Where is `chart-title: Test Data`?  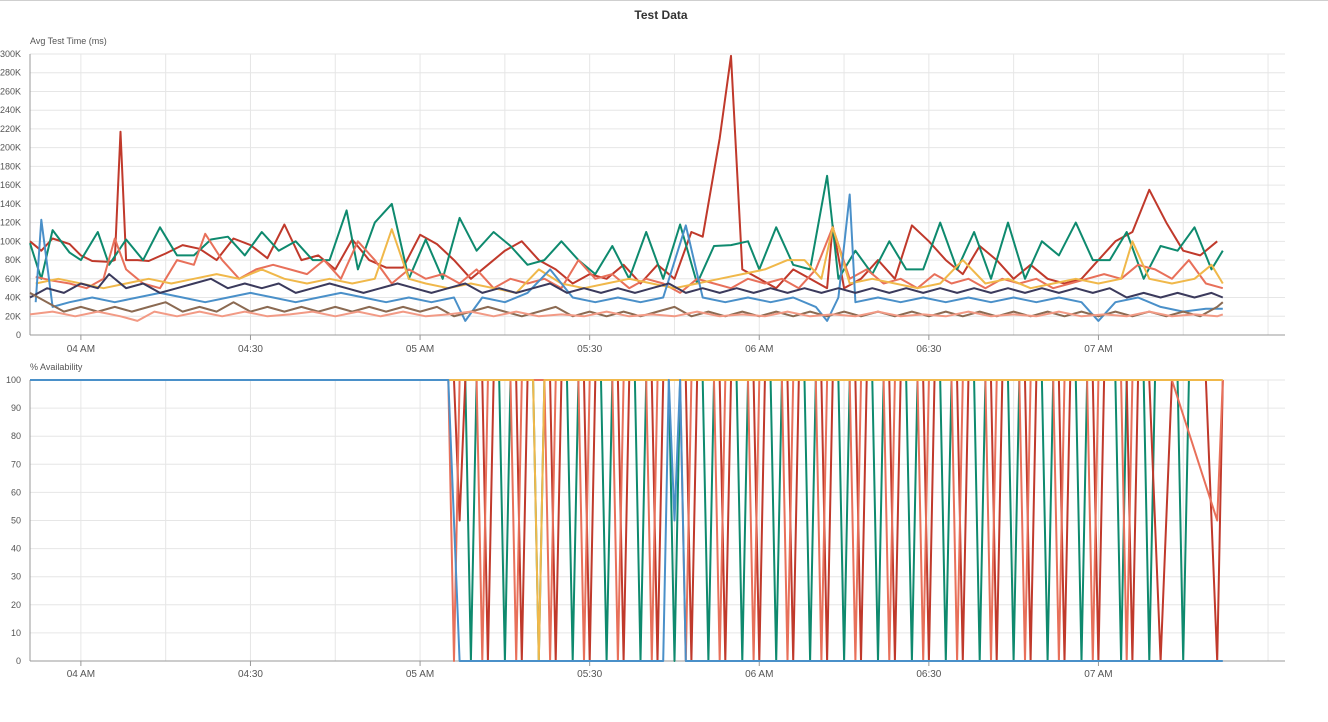
chart-title: Test Data is located at coordinates (661, 15).